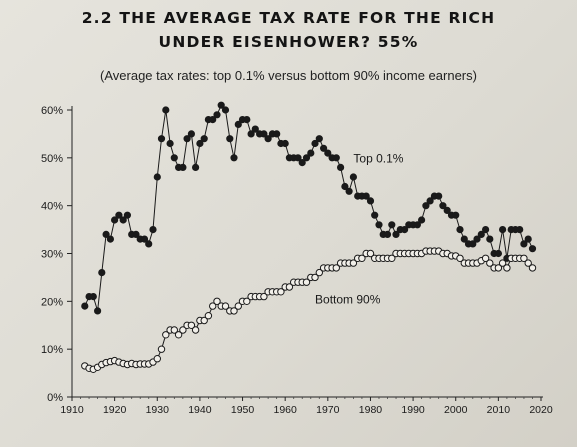  What do you see at coordinates (52, 159) in the screenshot?
I see `y-tick-label: 50%` at bounding box center [52, 159].